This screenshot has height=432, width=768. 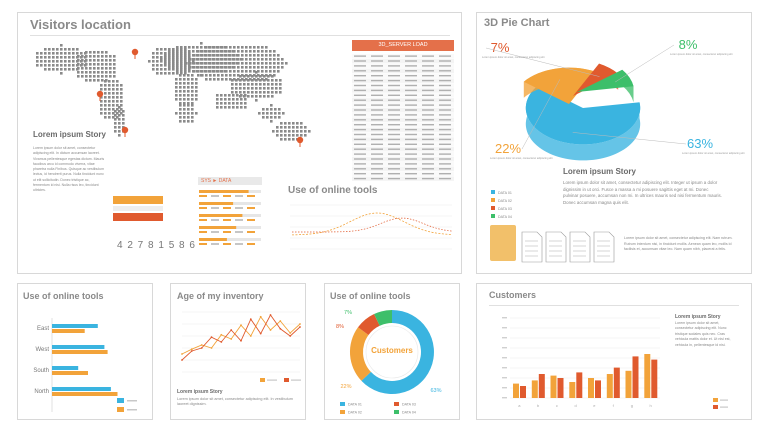 I want to click on inventory-series-line, so click(x=241, y=337).